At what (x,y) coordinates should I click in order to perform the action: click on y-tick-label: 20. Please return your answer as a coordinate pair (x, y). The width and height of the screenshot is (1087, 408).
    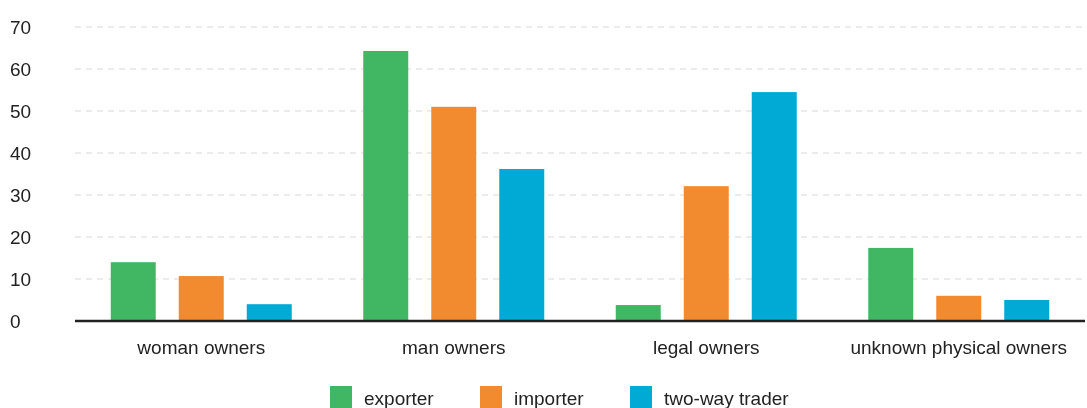
    Looking at the image, I should click on (21, 237).